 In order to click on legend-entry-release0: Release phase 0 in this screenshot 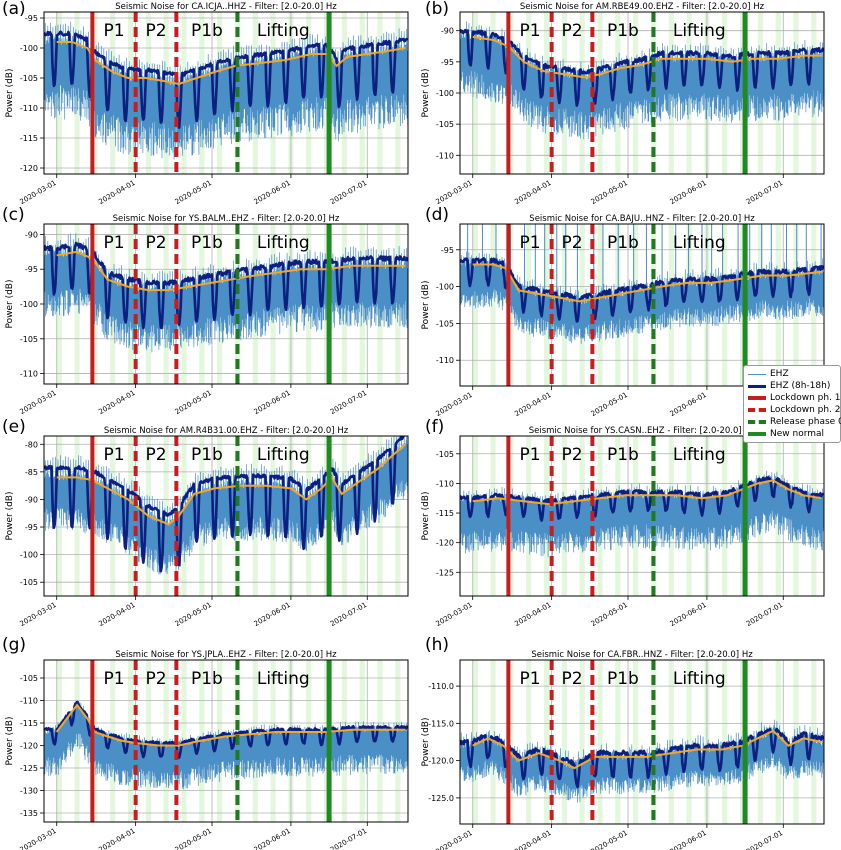, I will do `click(794, 422)`.